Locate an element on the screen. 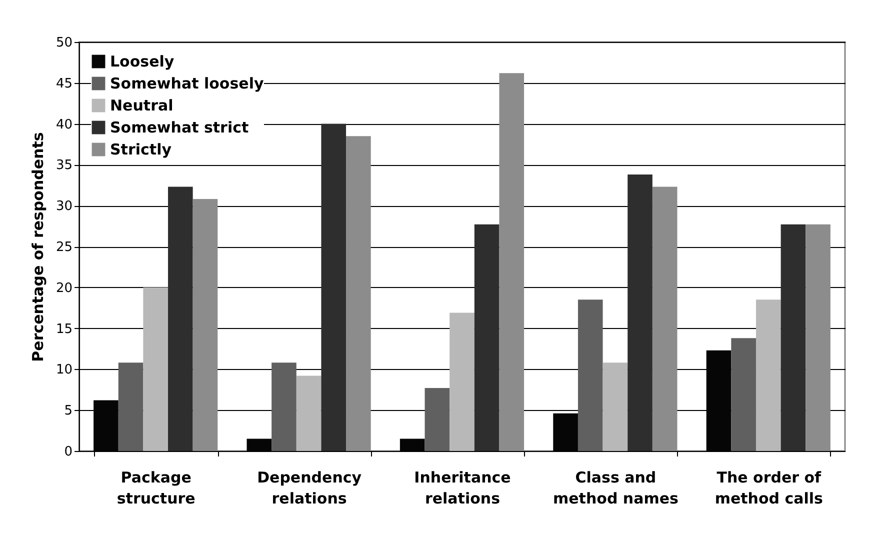  y-tick-label: 0 is located at coordinates (68, 452).